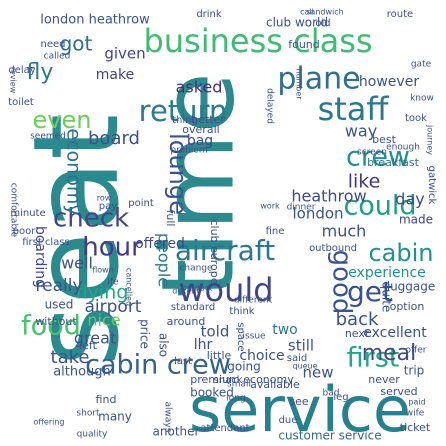  What do you see at coordinates (141, 203) in the screenshot?
I see `word-point: point` at bounding box center [141, 203].